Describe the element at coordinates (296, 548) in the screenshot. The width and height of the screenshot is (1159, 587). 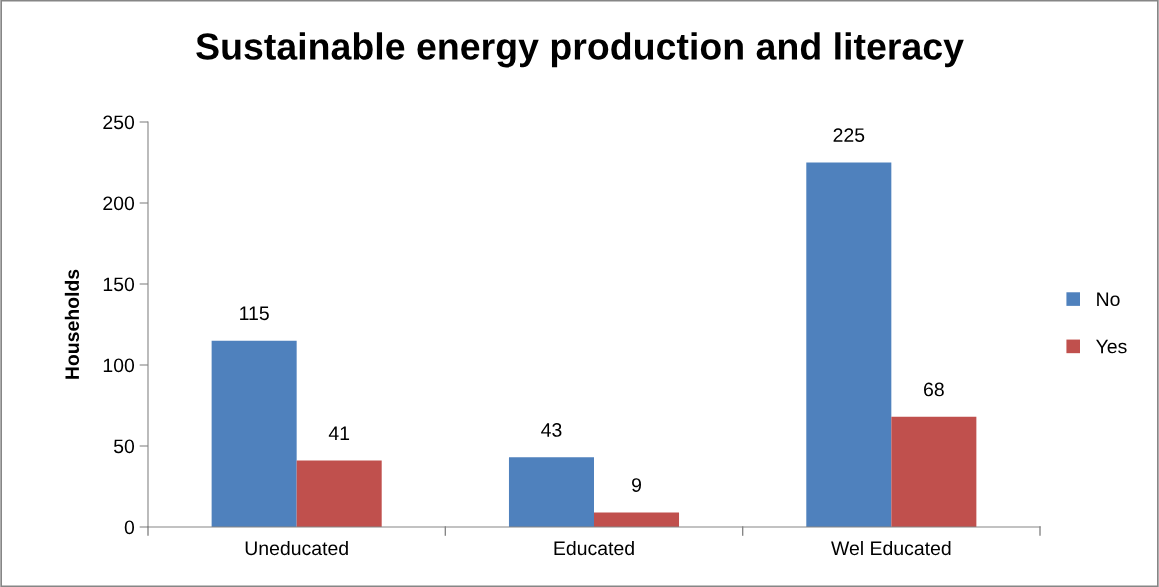
I see `x-tick-label: Uneducated` at that location.